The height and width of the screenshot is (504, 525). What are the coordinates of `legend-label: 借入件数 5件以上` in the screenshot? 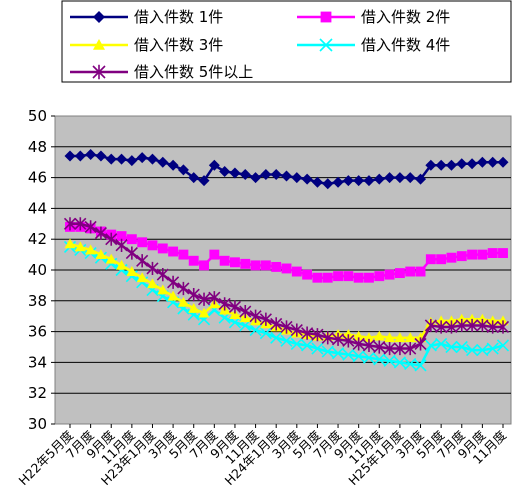 It's located at (193, 72).